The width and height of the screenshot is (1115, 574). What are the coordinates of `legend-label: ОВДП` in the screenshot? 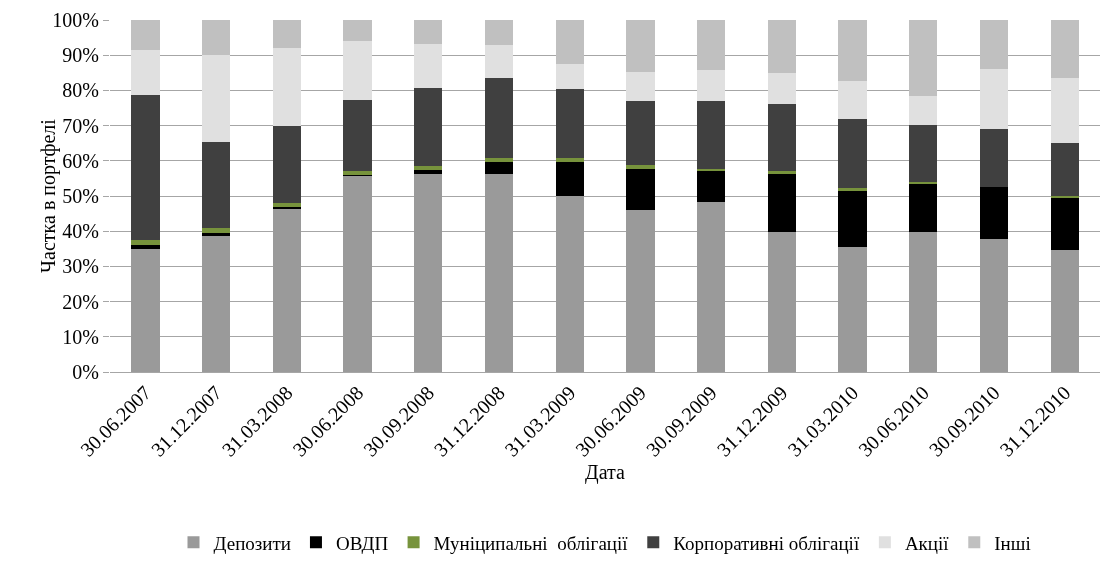 It's located at (362, 543).